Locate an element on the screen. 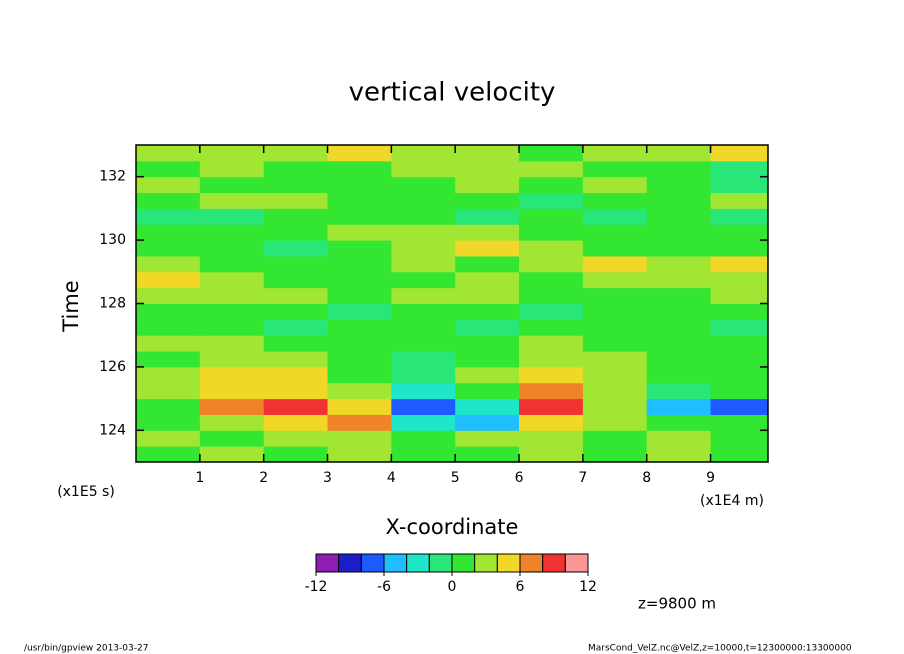  x-axis-label: X-coordinate is located at coordinates (452, 527).